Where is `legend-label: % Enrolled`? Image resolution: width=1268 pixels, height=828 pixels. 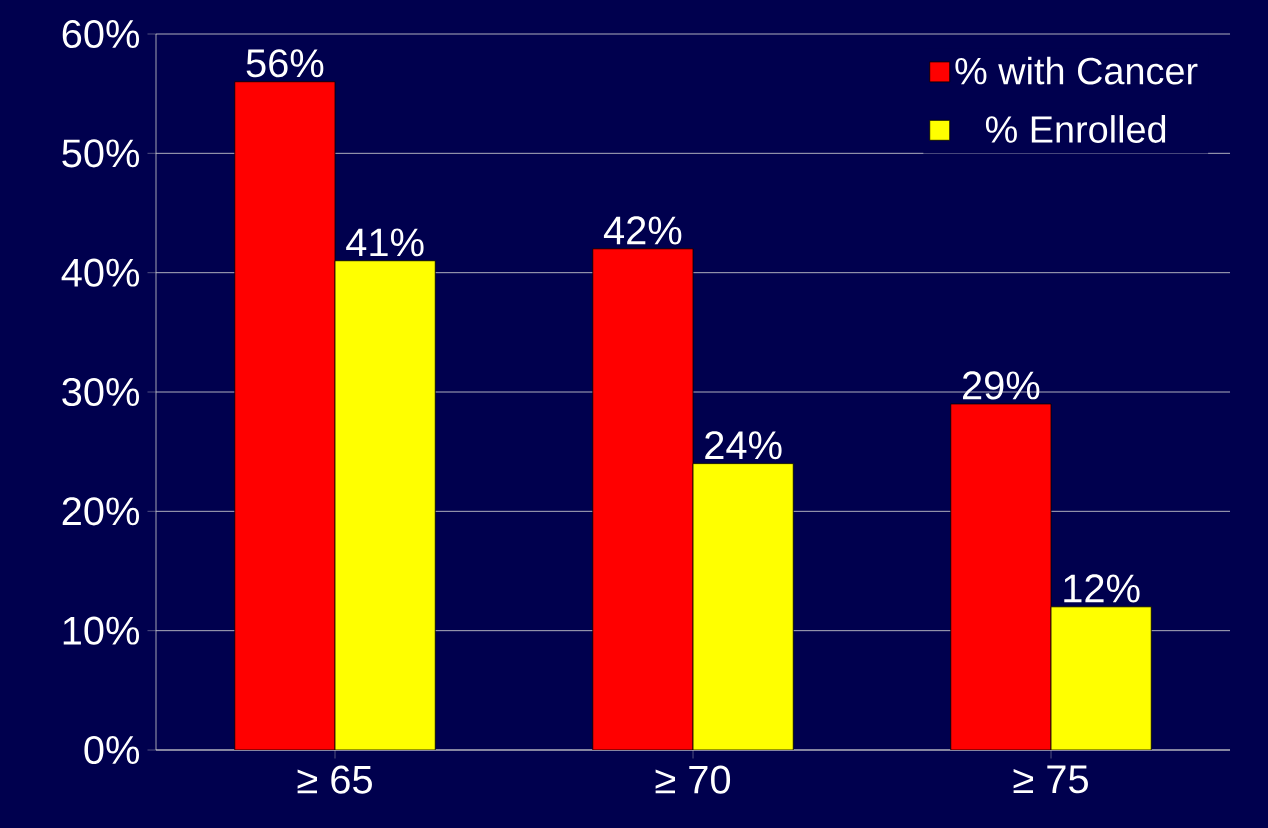 legend-label: % Enrolled is located at coordinates (1075, 129).